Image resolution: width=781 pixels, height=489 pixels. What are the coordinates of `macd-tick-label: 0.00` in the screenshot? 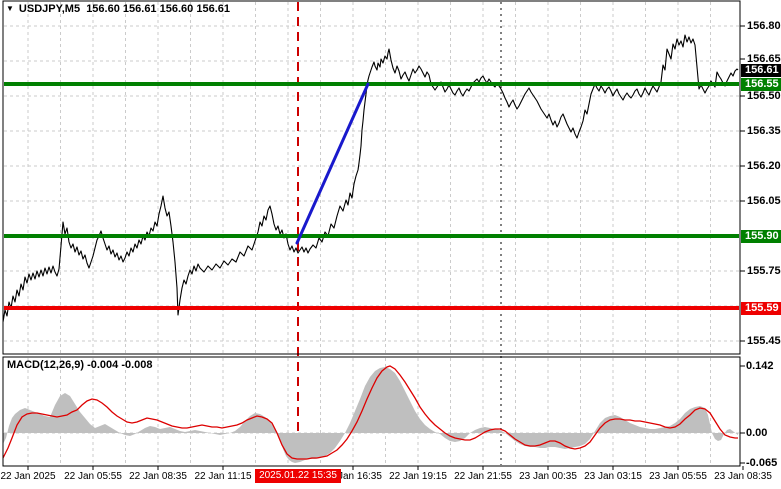 It's located at (757, 433).